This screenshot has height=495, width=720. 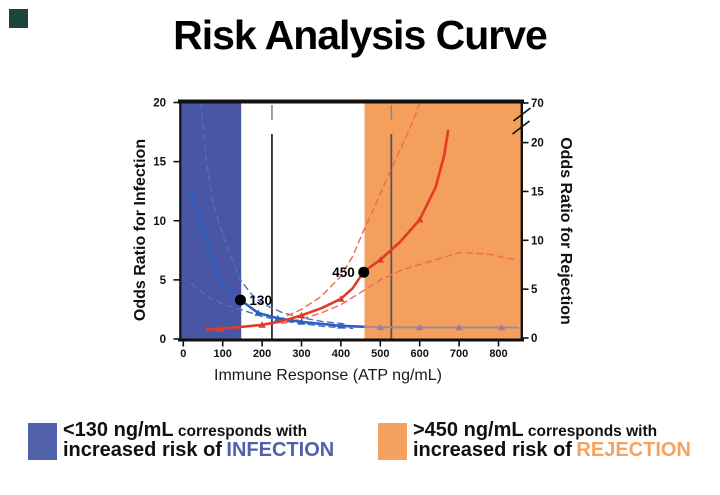 What do you see at coordinates (537, 104) in the screenshot?
I see `right-y-tick-label: 70` at bounding box center [537, 104].